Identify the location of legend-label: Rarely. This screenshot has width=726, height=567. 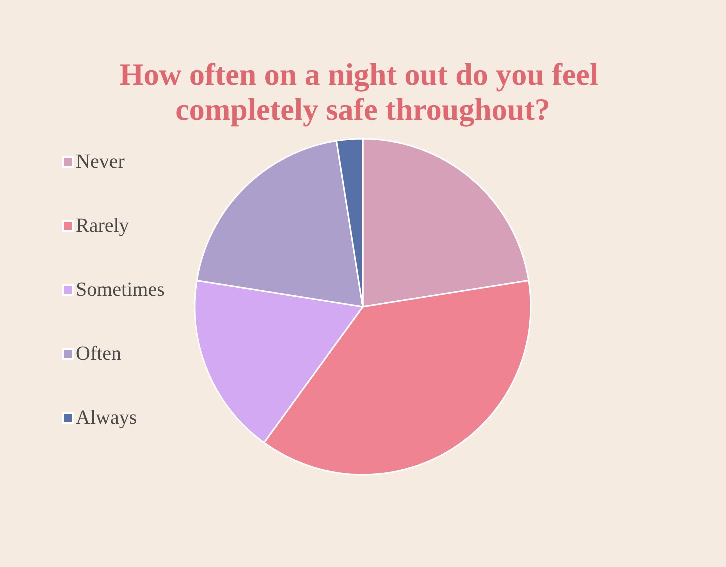
(103, 226).